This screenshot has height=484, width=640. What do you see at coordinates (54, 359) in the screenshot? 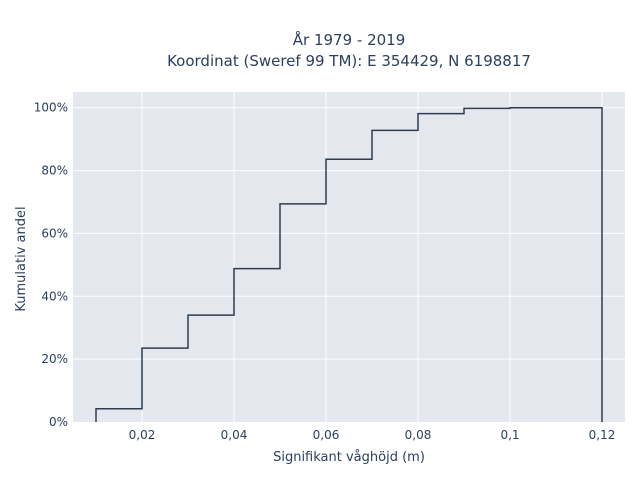
I see `y-tick-label: 20%` at bounding box center [54, 359].